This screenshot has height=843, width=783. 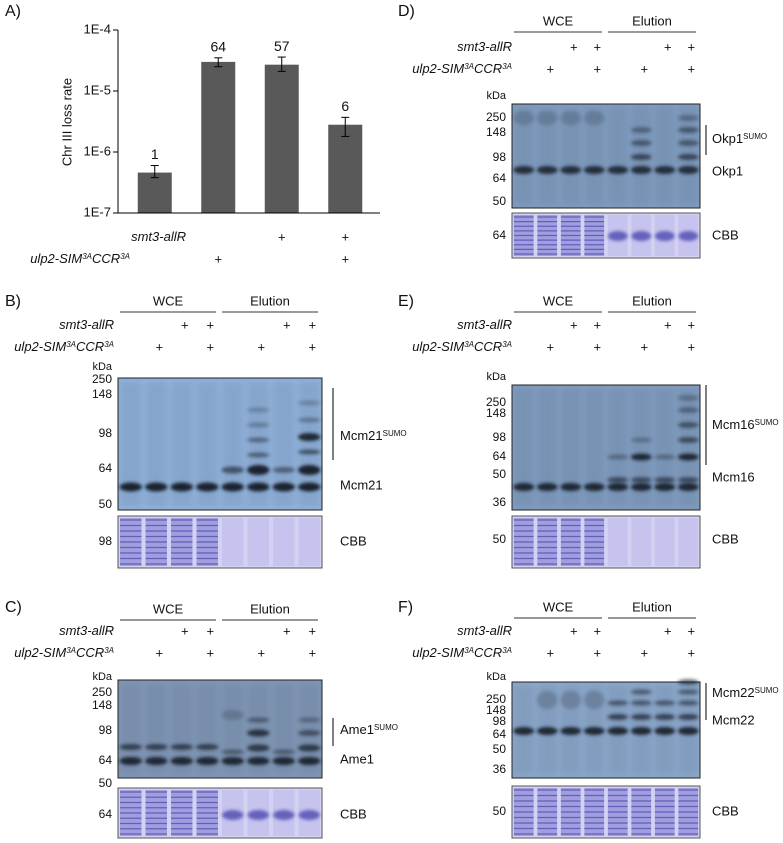 I want to click on bar-annotation: 6, so click(x=345, y=106).